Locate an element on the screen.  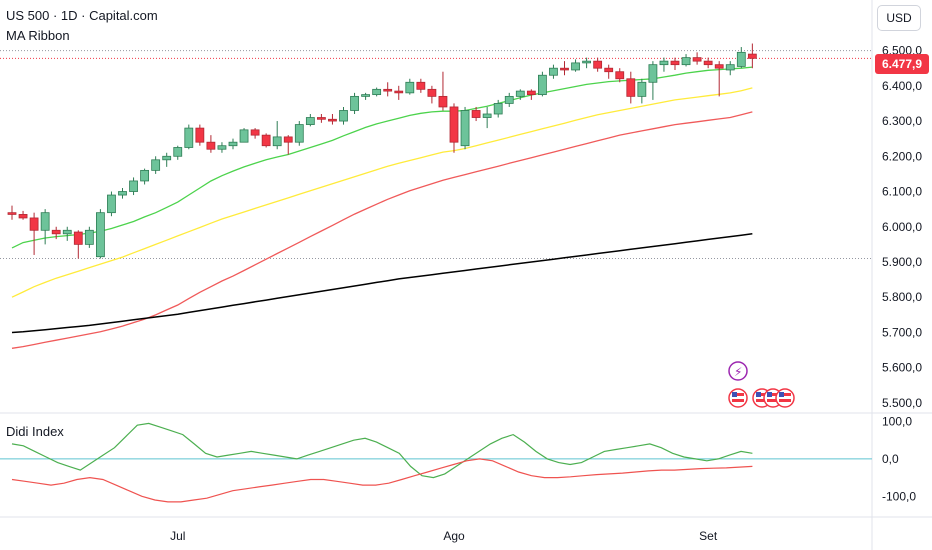
price-tick-label: 5.800,0 is located at coordinates (902, 297).